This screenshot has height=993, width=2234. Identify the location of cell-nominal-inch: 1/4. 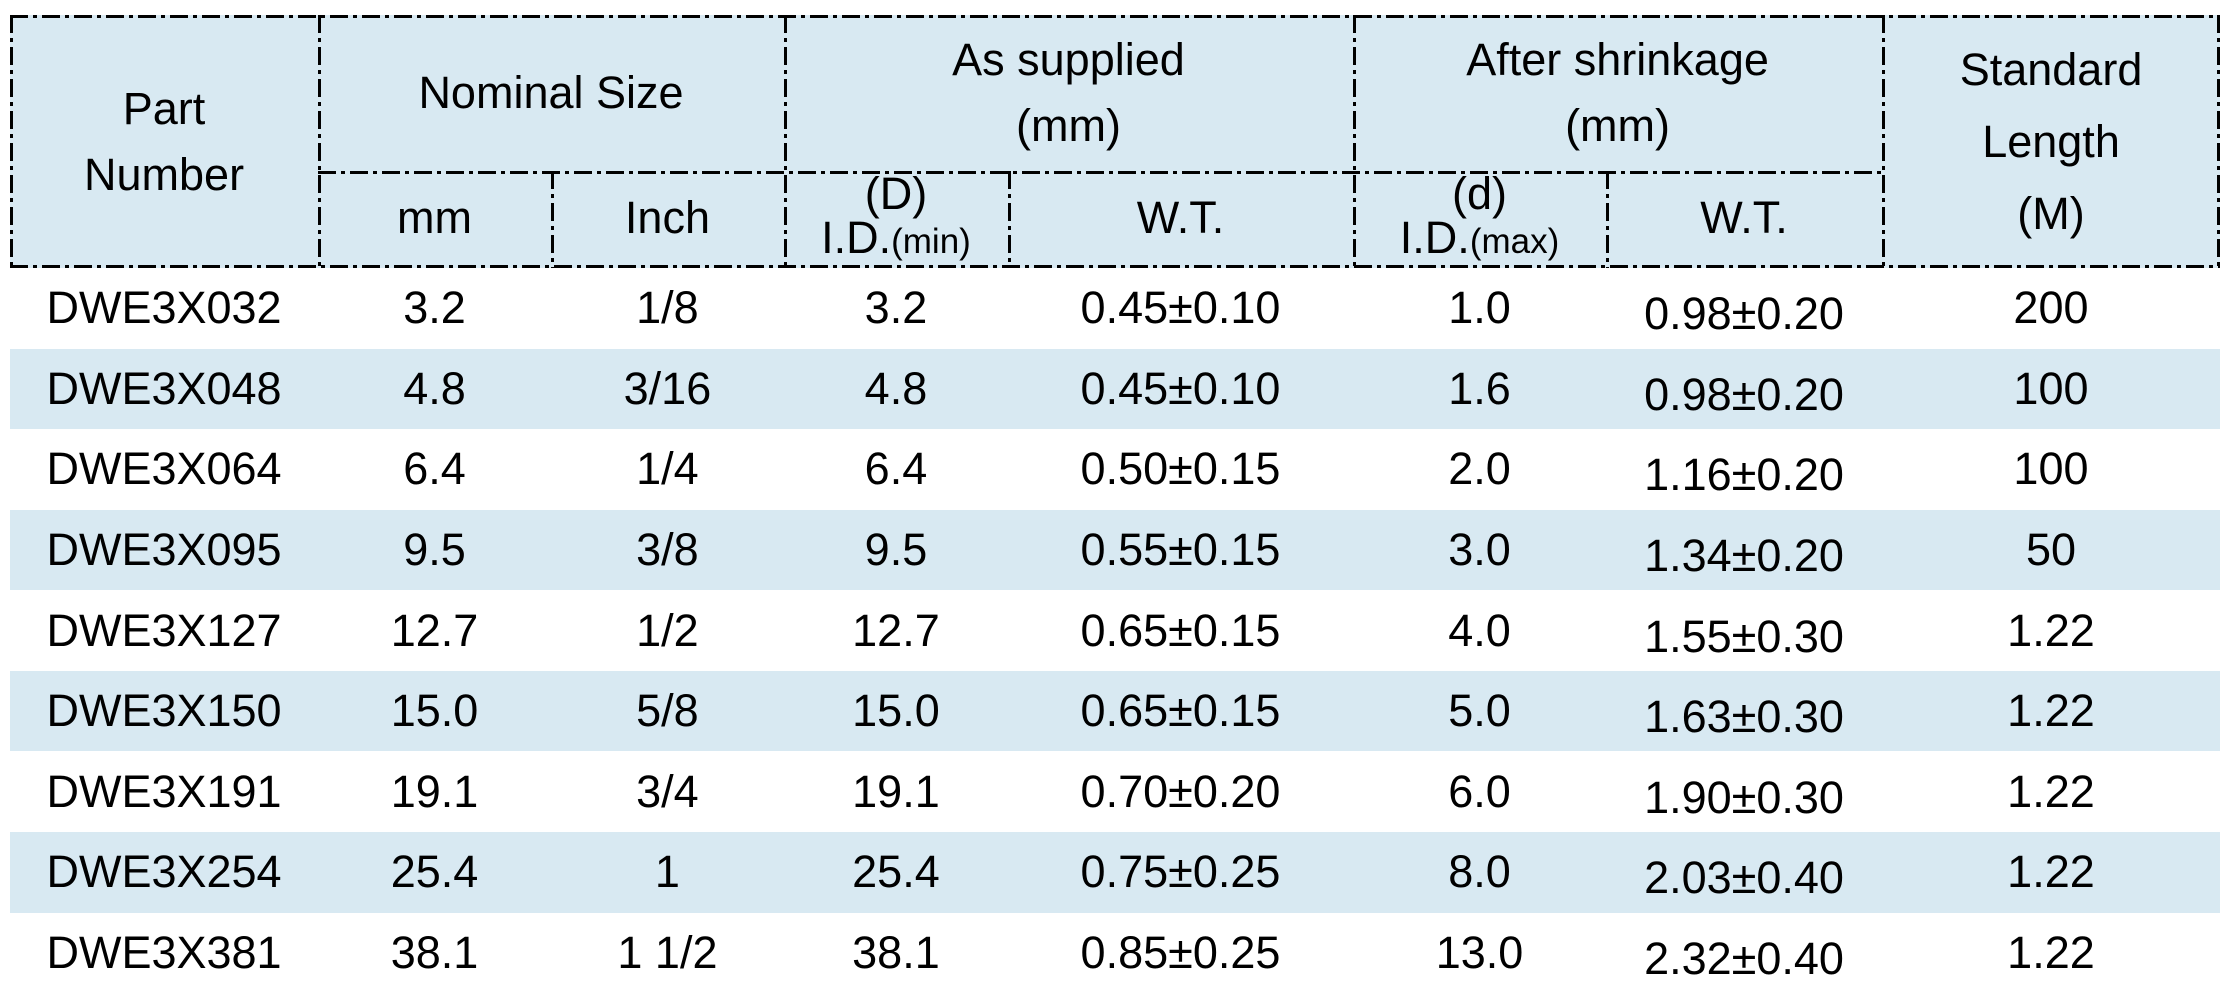
(667, 469).